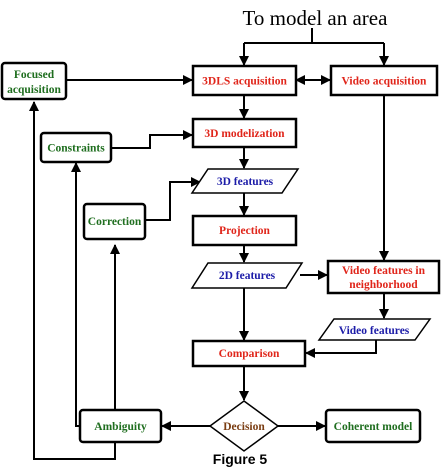 This screenshot has width=441, height=470. I want to click on neighborhood-line2: neighborhood, so click(383, 285).